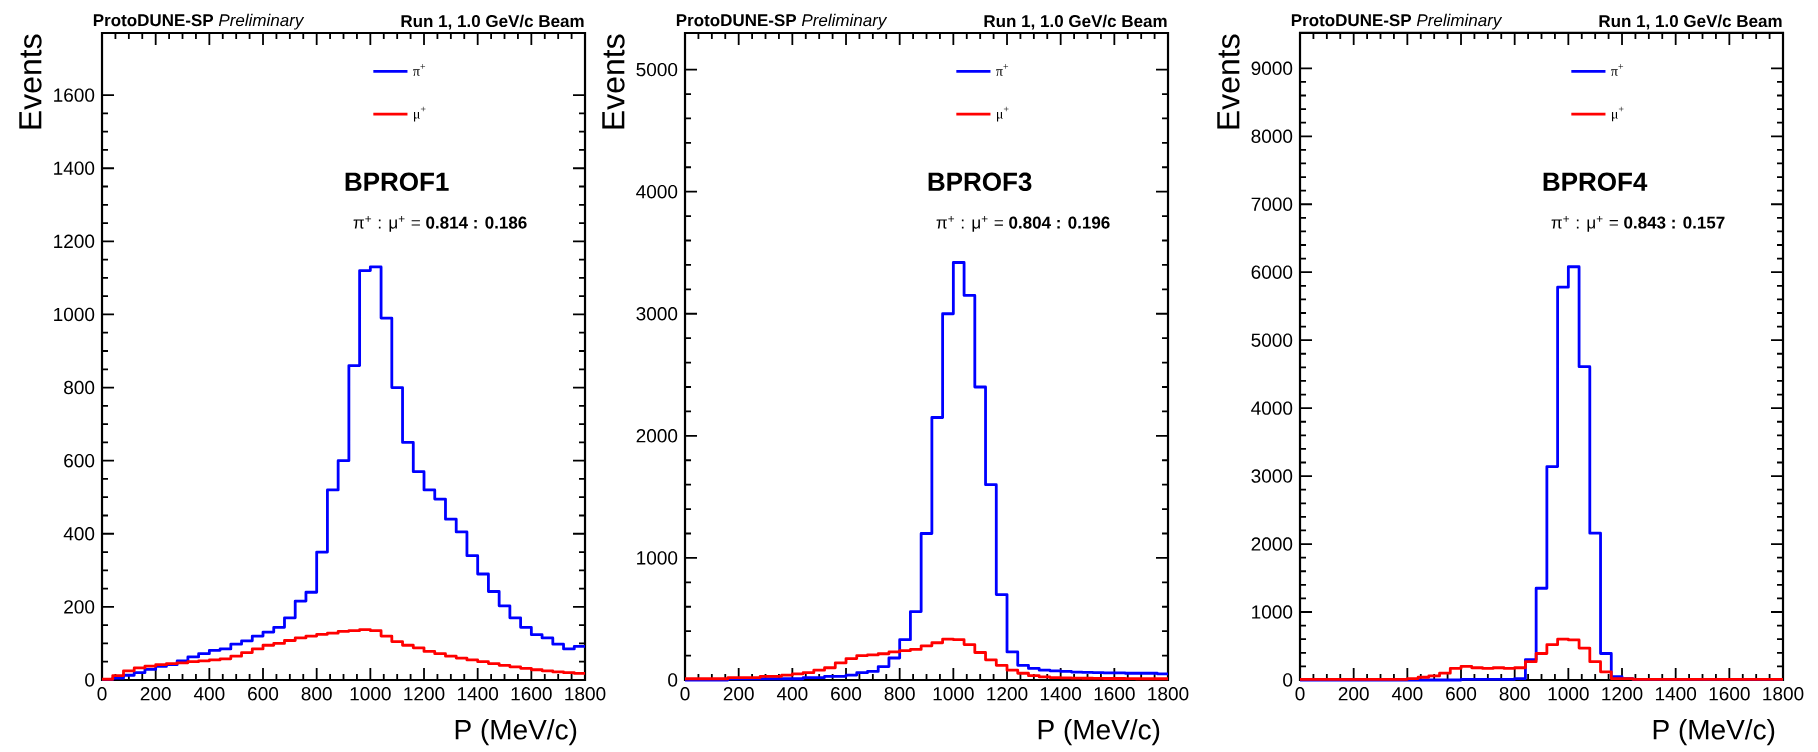 Image resolution: width=1818 pixels, height=752 pixels. I want to click on y-tick-label: 1200, so click(74, 241).